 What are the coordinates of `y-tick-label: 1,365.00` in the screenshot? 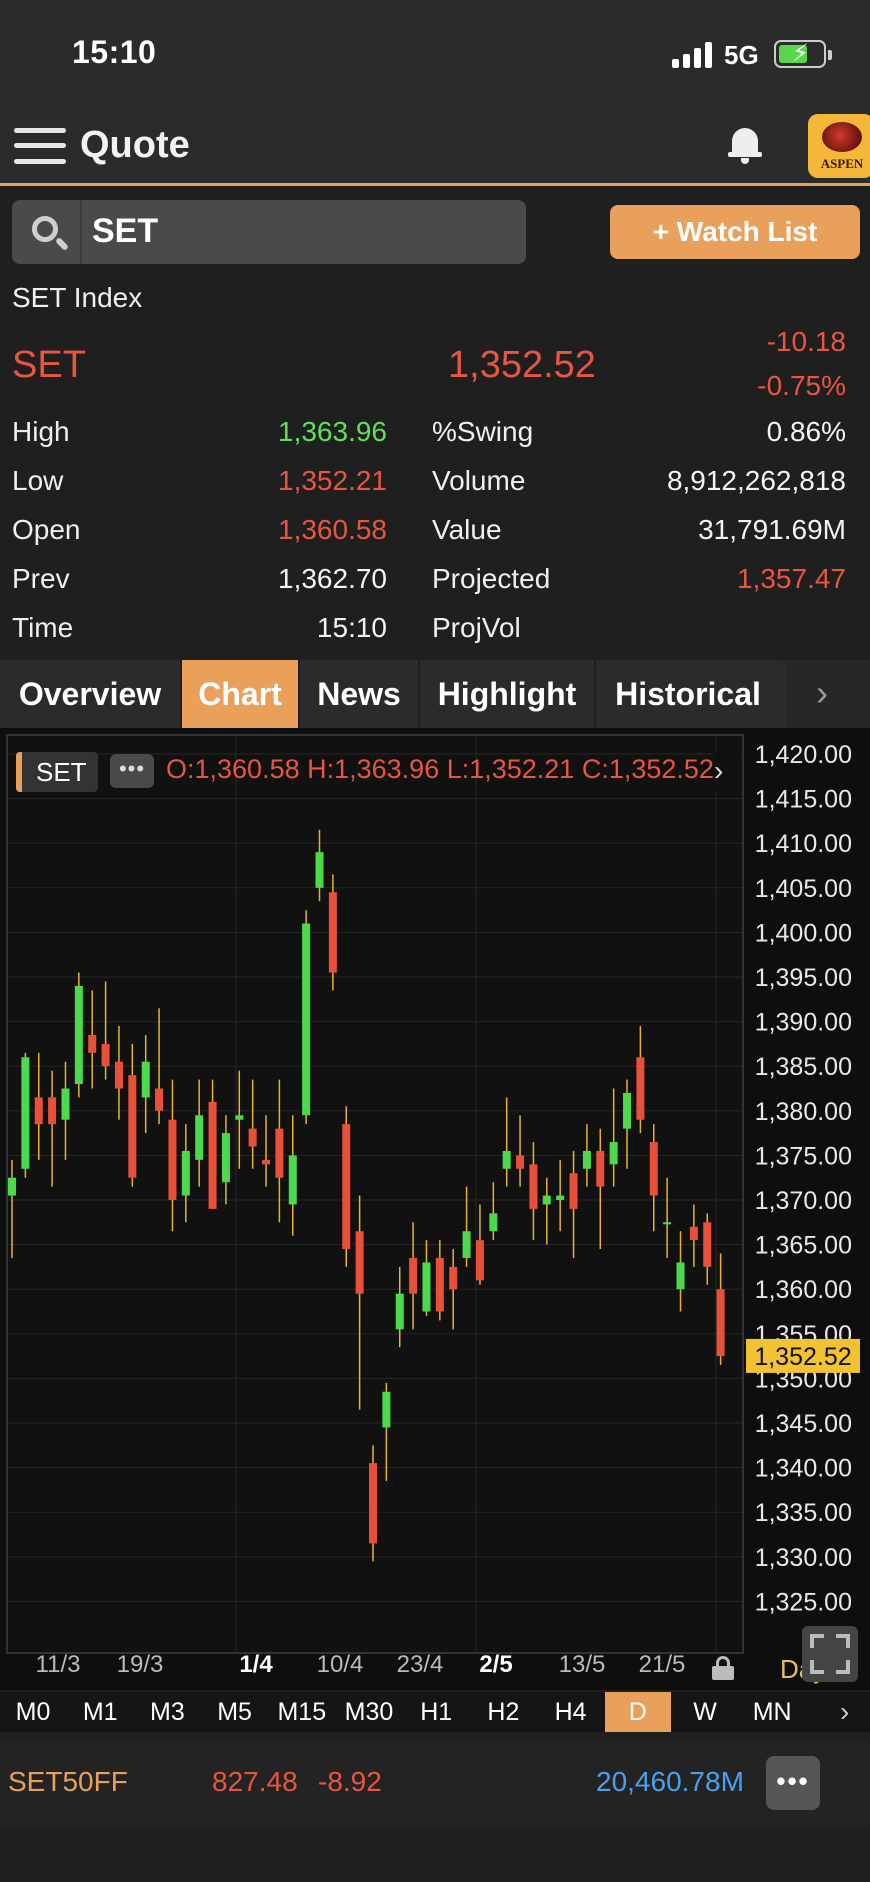 It's located at (803, 1246).